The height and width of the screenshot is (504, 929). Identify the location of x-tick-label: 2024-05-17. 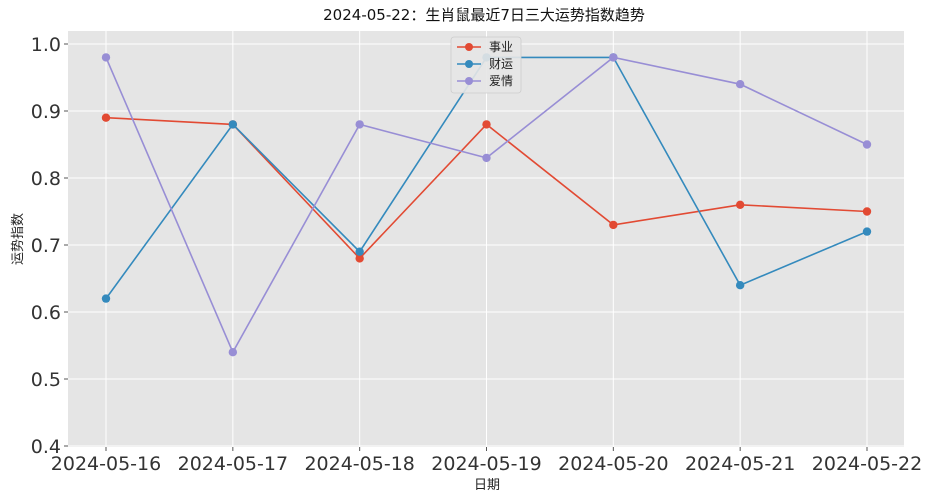
(233, 464).